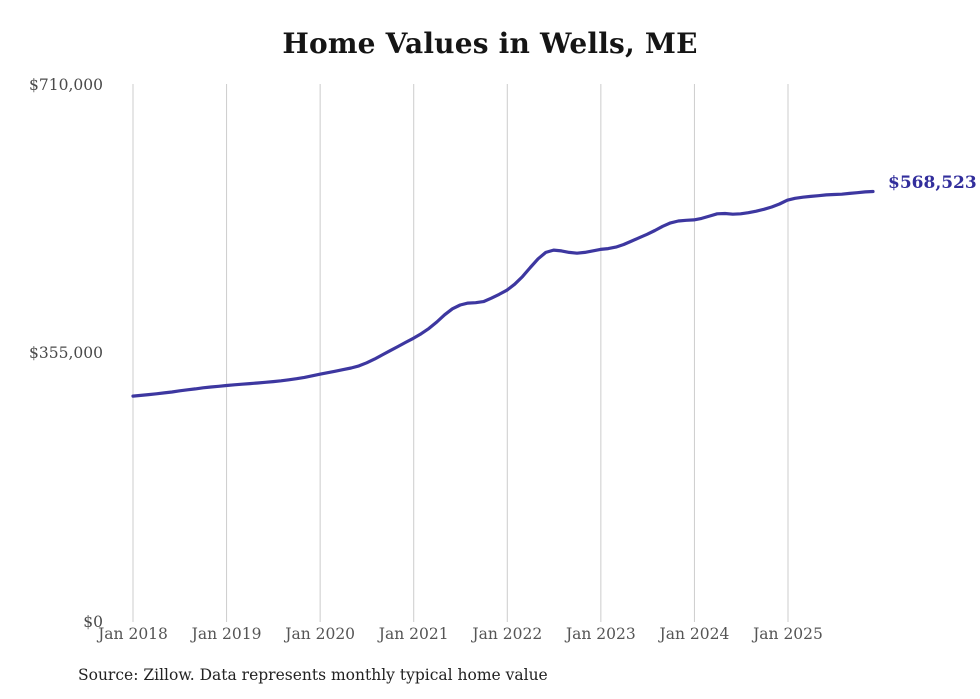  Describe the element at coordinates (600, 634) in the screenshot. I see `x-axis-tick-label: Jan 2023` at that location.